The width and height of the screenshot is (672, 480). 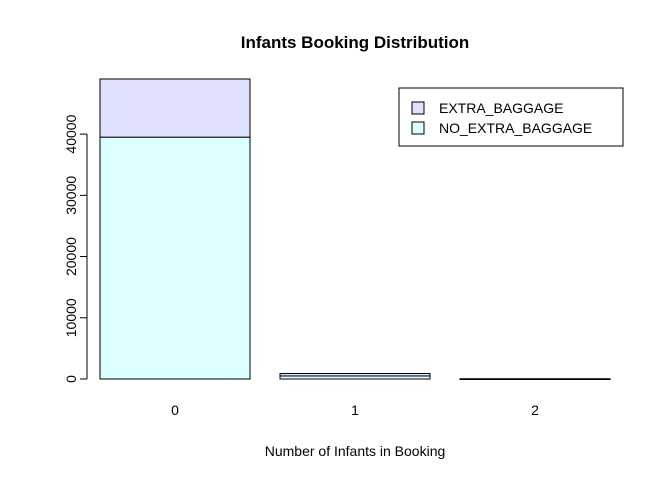 I want to click on bar-0-extra-baggage, so click(x=175, y=108).